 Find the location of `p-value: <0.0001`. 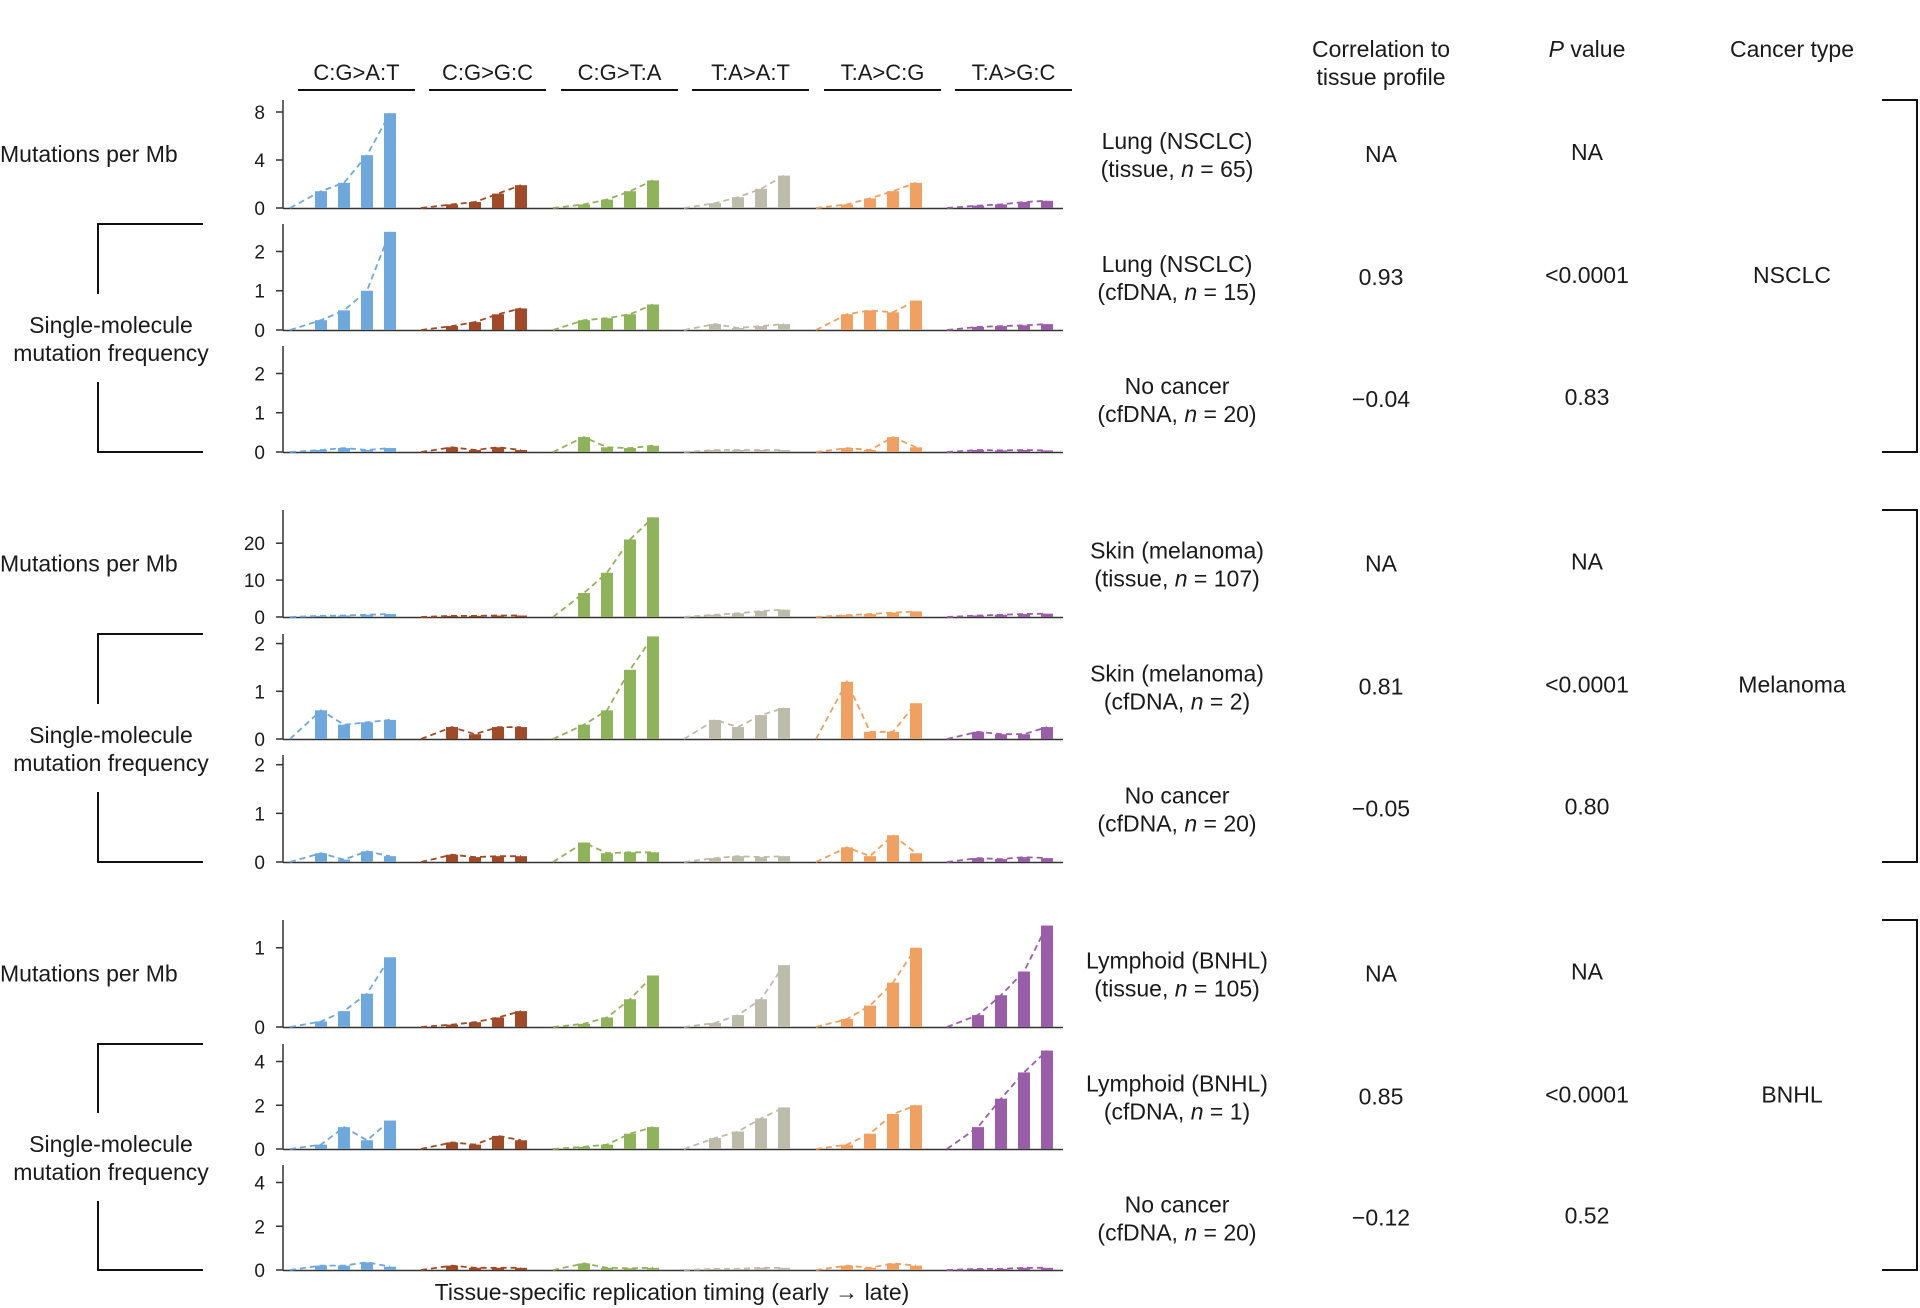

p-value: <0.0001 is located at coordinates (1587, 685).